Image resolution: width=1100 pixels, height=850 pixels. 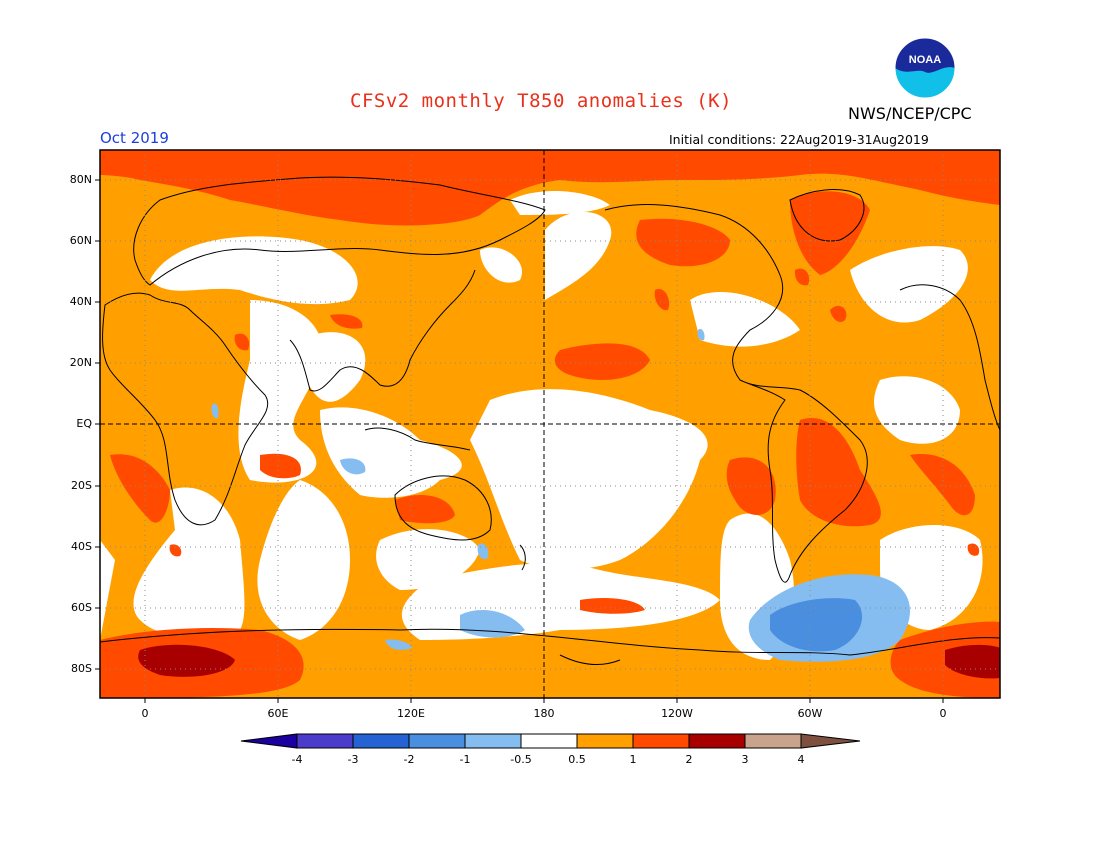 I want to click on lat-label: 40S, so click(x=81, y=546).